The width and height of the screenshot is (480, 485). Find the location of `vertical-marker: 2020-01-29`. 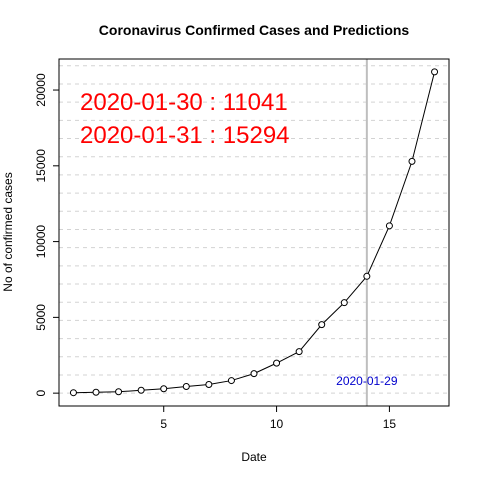

vertical-marker: 2020-01-29 is located at coordinates (367, 232).